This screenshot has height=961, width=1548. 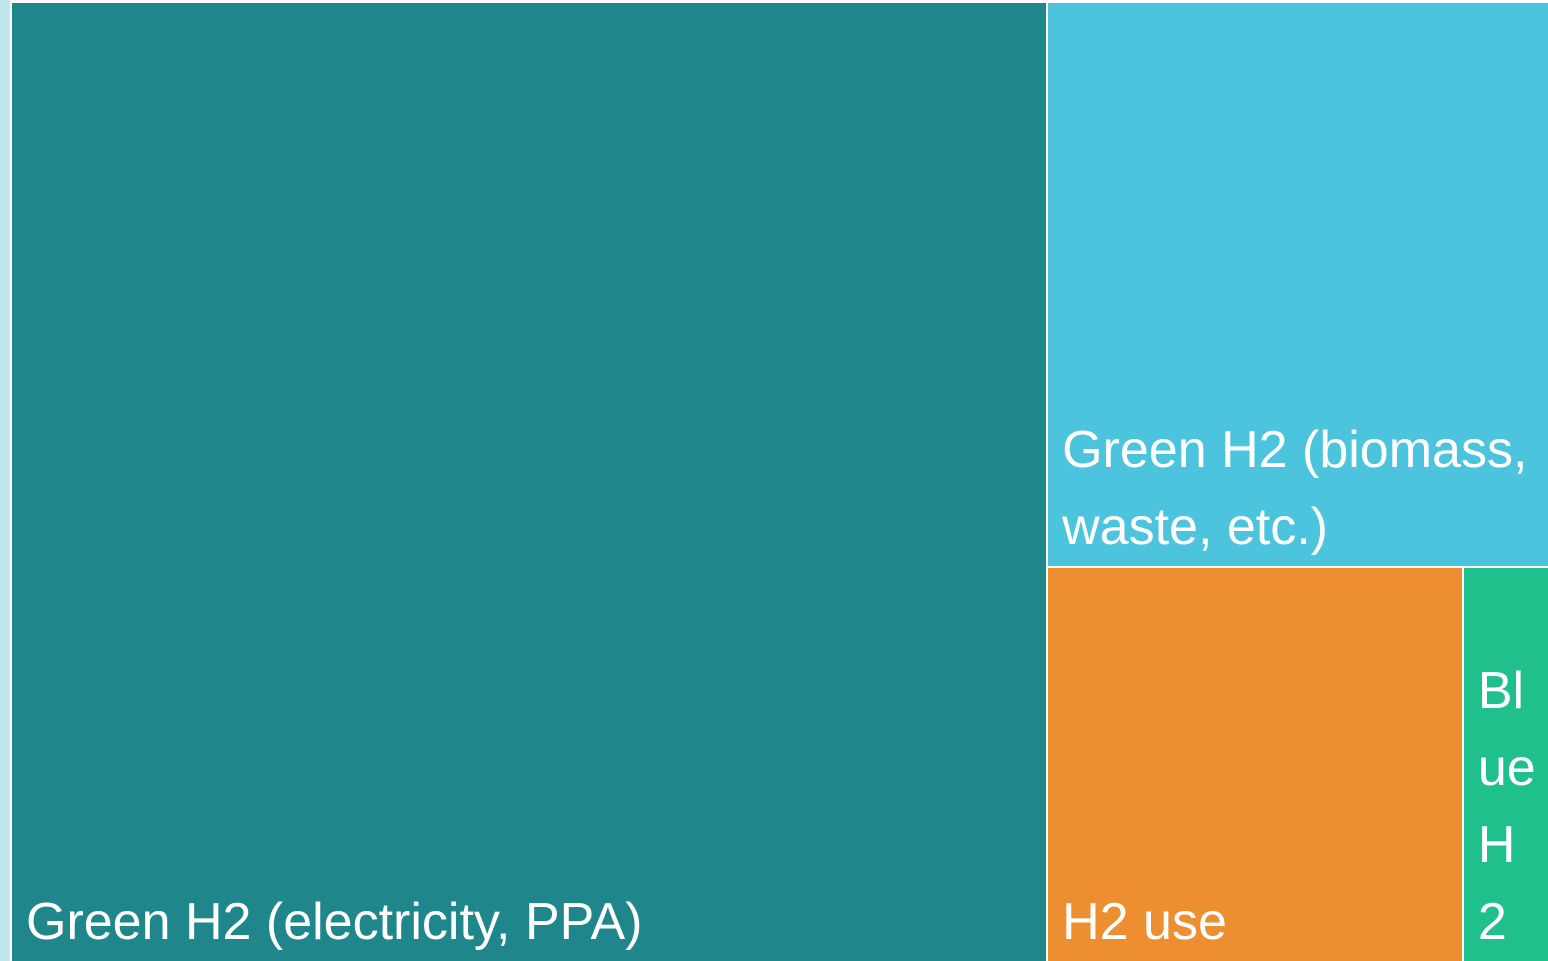 What do you see at coordinates (1255, 764) in the screenshot?
I see `tile: H2 use` at bounding box center [1255, 764].